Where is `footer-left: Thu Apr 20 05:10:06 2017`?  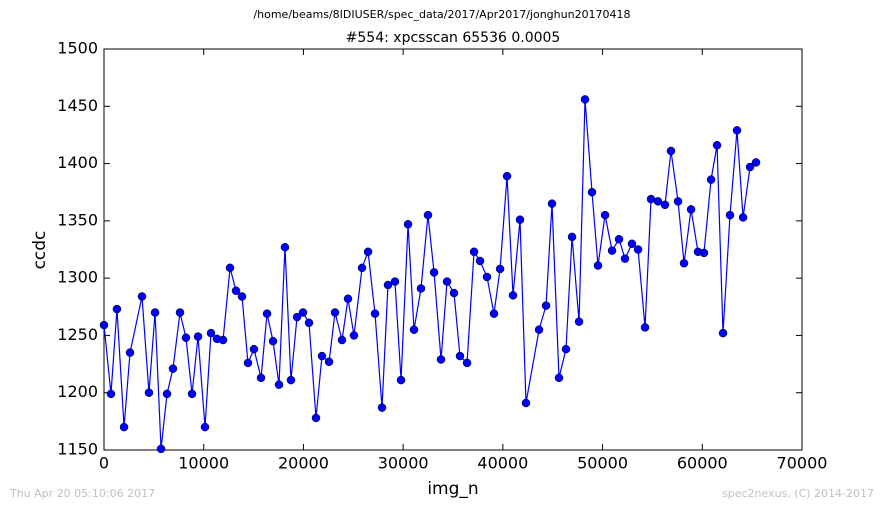
footer-left: Thu Apr 20 05:10:06 2017 is located at coordinates (82, 493).